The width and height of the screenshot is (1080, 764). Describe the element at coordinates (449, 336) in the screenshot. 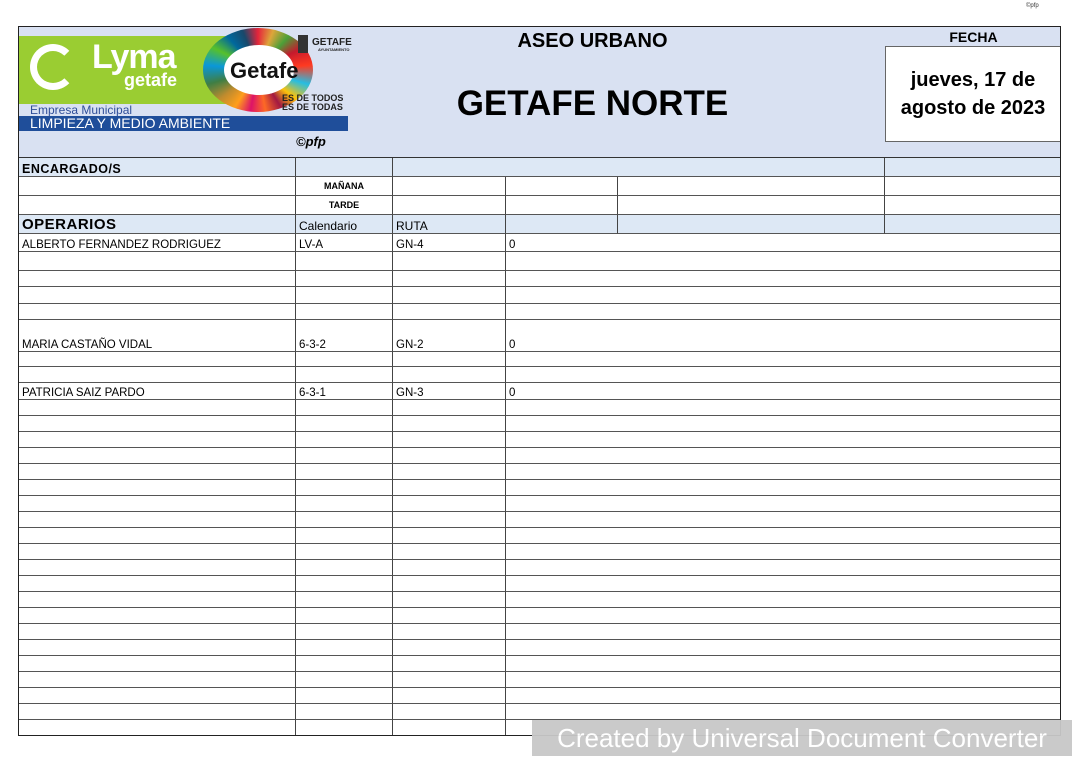

I see `operario-ruta: GN-2` at that location.